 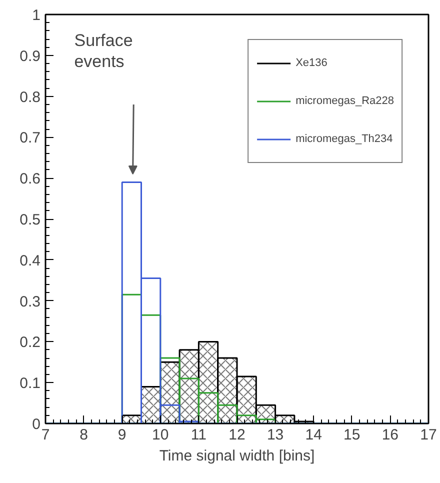 What do you see at coordinates (30, 97) in the screenshot?
I see `y-tick-label: 0.8` at bounding box center [30, 97].